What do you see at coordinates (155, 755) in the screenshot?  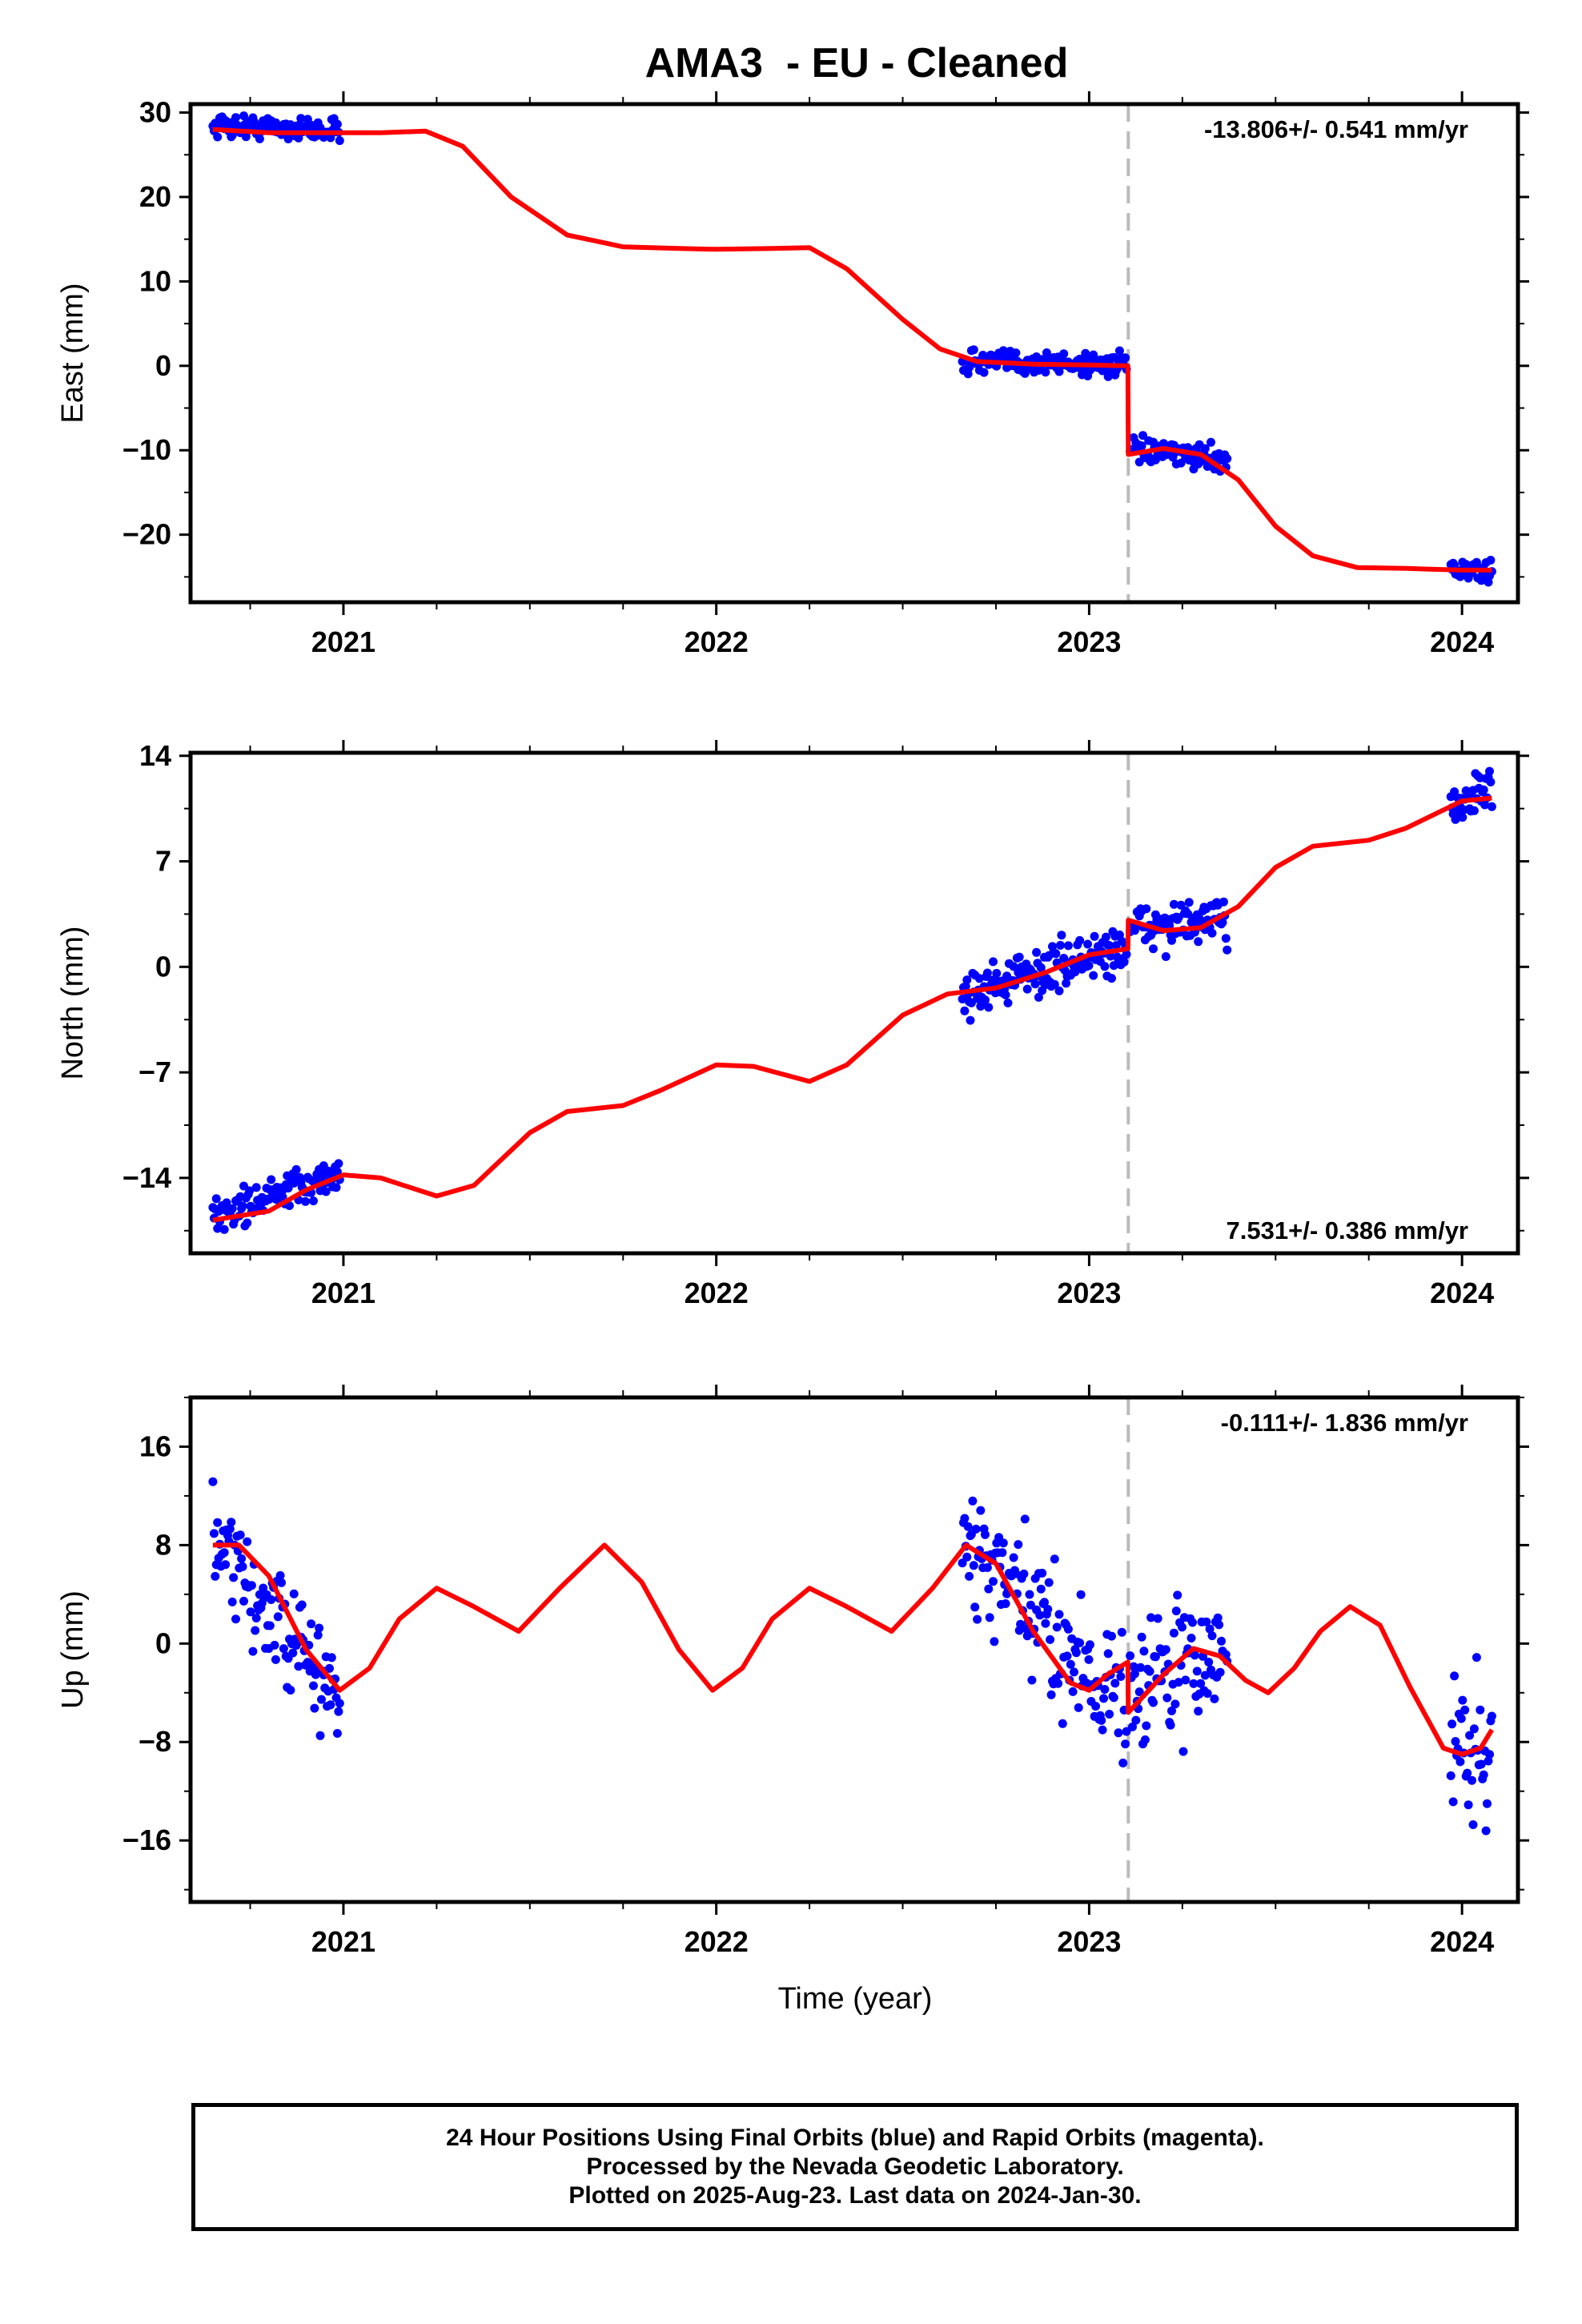 I see `y-tick-label: 14` at bounding box center [155, 755].